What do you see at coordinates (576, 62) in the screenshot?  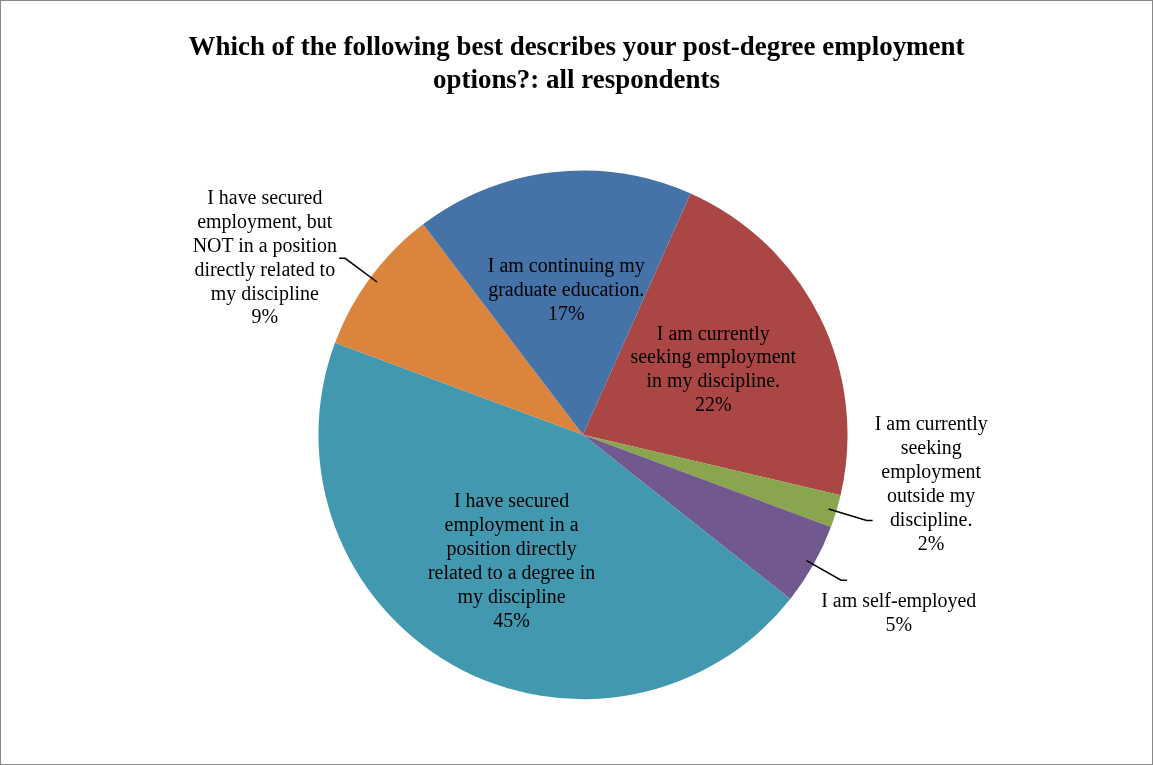 I see `chart-title: Which of the following best describes your post-degree employment options?: all respondents` at bounding box center [576, 62].